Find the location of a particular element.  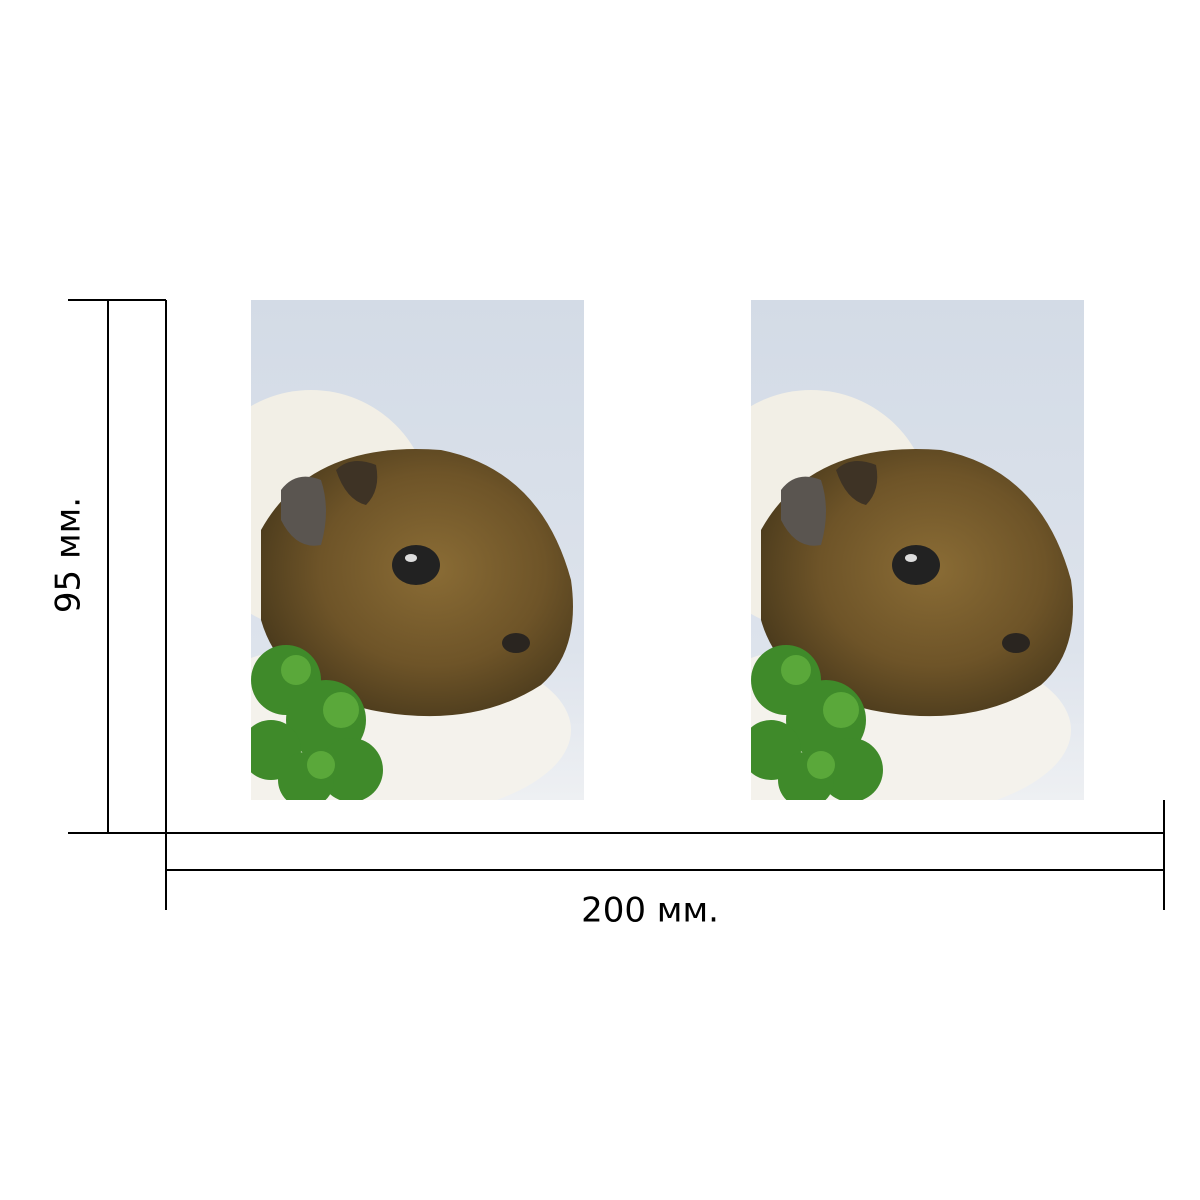

height-dimension: 95 мм. is located at coordinates (108, 566).